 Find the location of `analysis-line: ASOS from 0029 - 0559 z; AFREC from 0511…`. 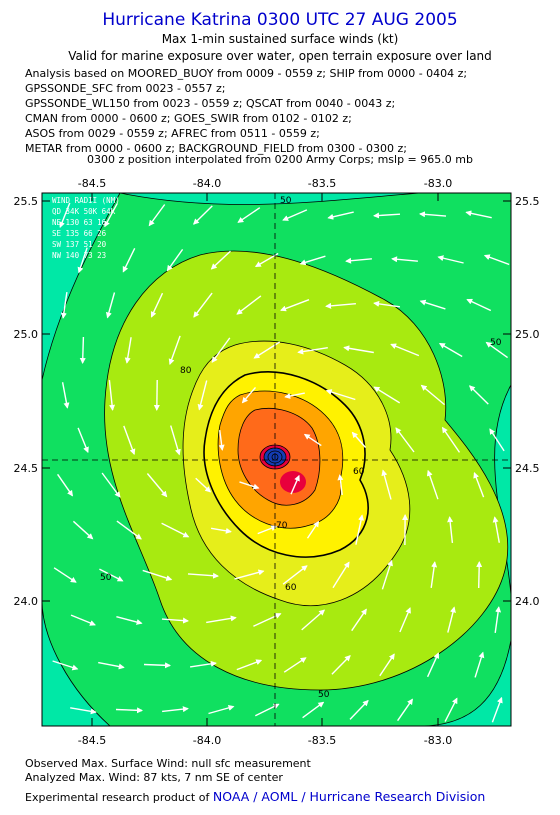

analysis-line: ASOS from 0029 - 0559 z; AFREC from 0511… is located at coordinates (172, 133).